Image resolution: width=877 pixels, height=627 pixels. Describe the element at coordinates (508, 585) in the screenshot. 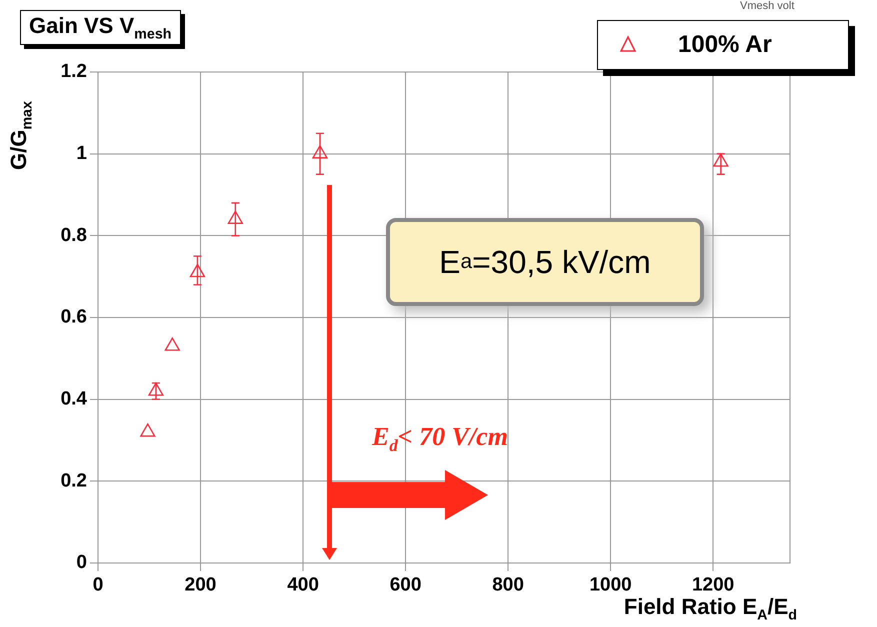

I see `x-tick-label: 800` at that location.